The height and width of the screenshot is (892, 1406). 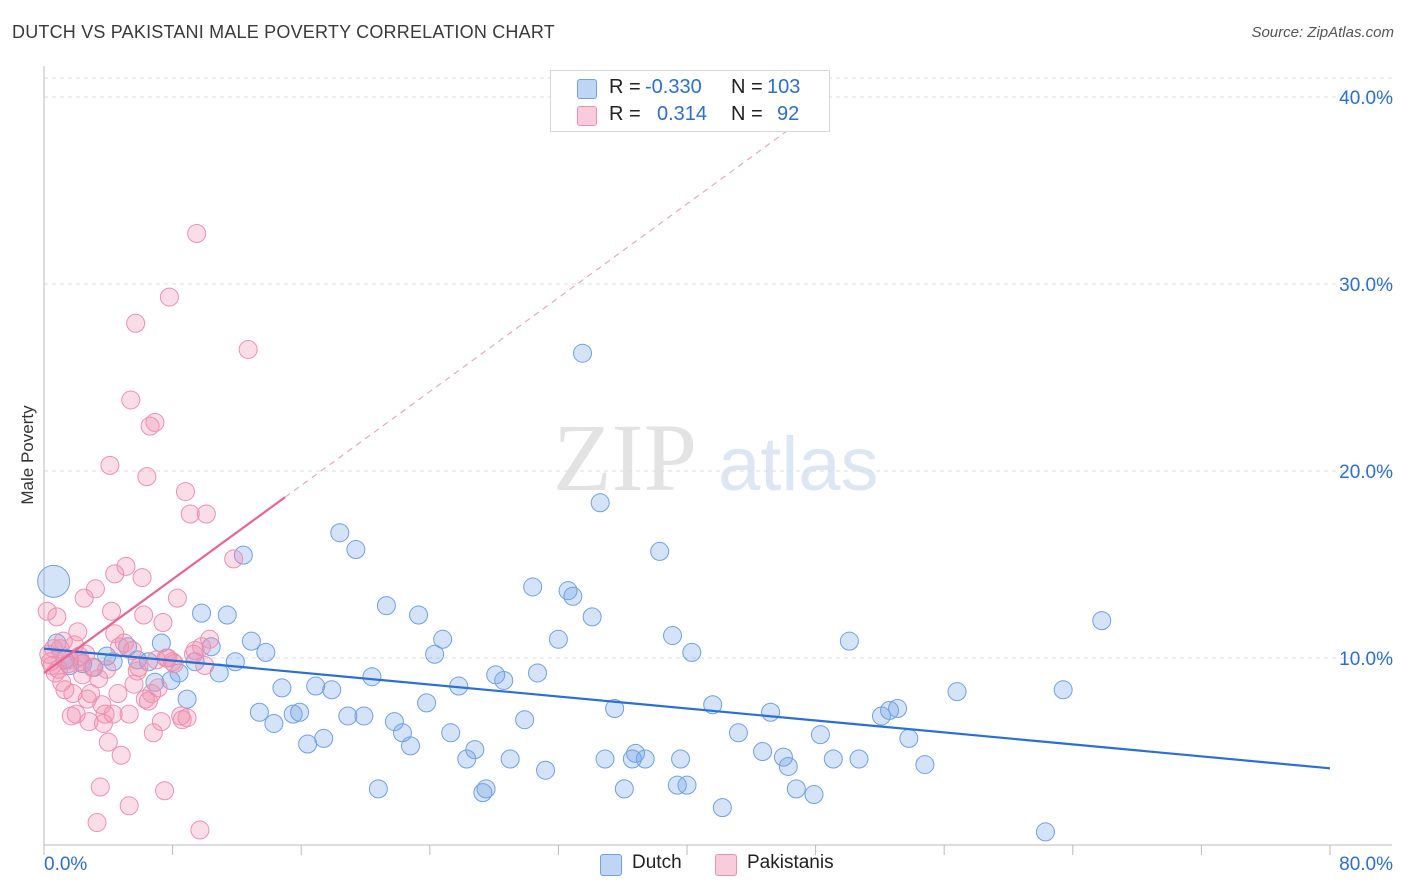 I want to click on y-tick-label: 30.0%, so click(x=1366, y=285).